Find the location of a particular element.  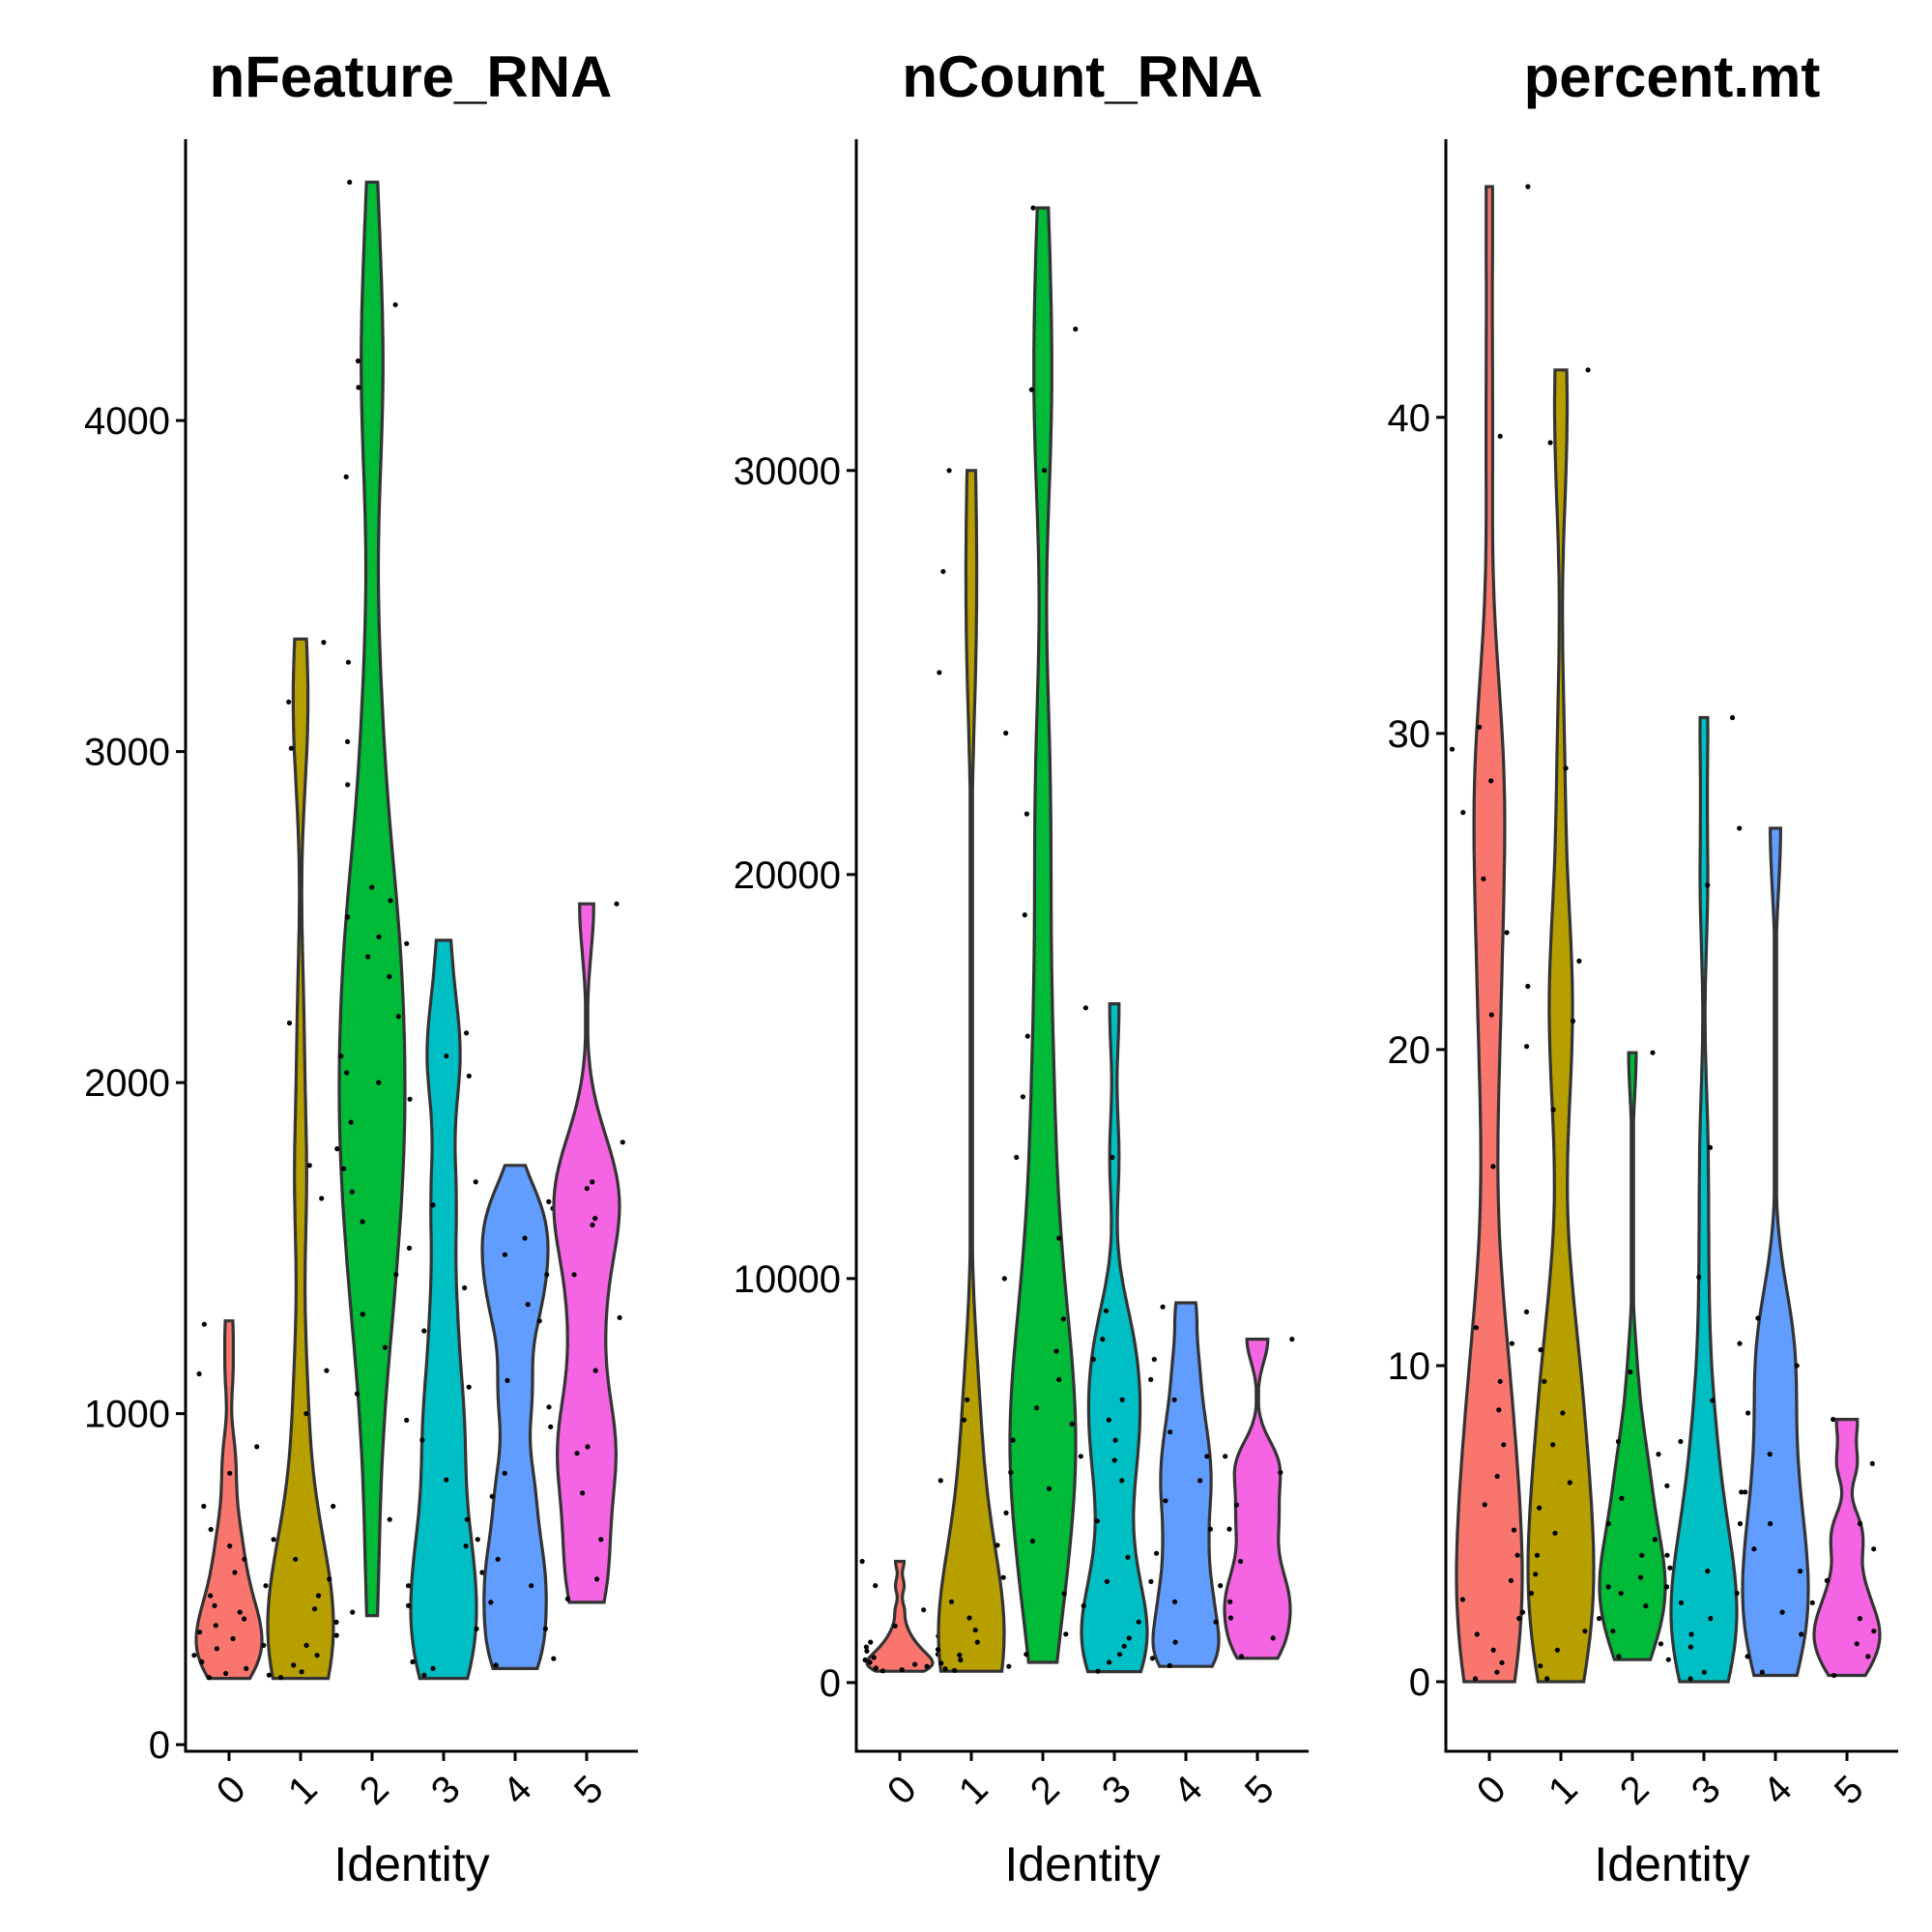

panel-title: nCount_RNA is located at coordinates (1082, 76).